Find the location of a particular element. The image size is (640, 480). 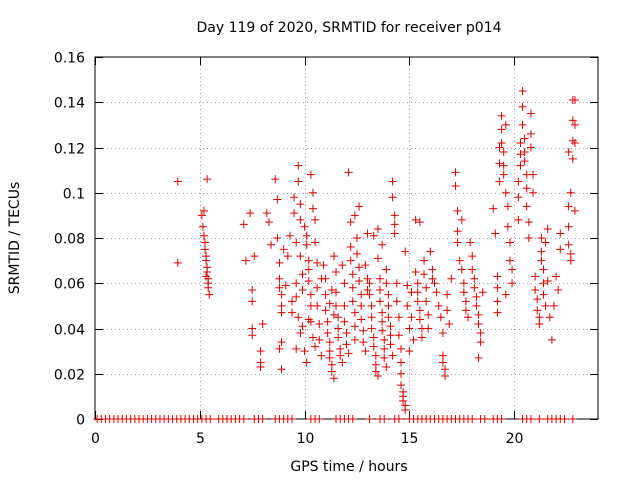

y-tick-label: 0.16 is located at coordinates (69, 59).